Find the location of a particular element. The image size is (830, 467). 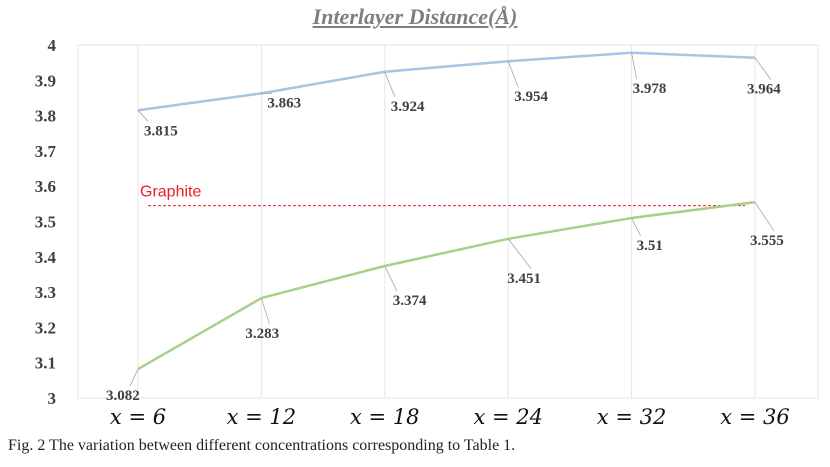

y-tick-label: 4 is located at coordinates (52, 45).